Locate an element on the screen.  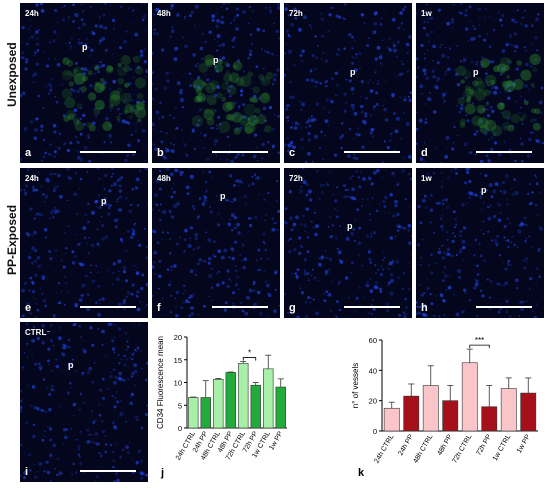
panel-letter: i is located at coordinates (27, 472).